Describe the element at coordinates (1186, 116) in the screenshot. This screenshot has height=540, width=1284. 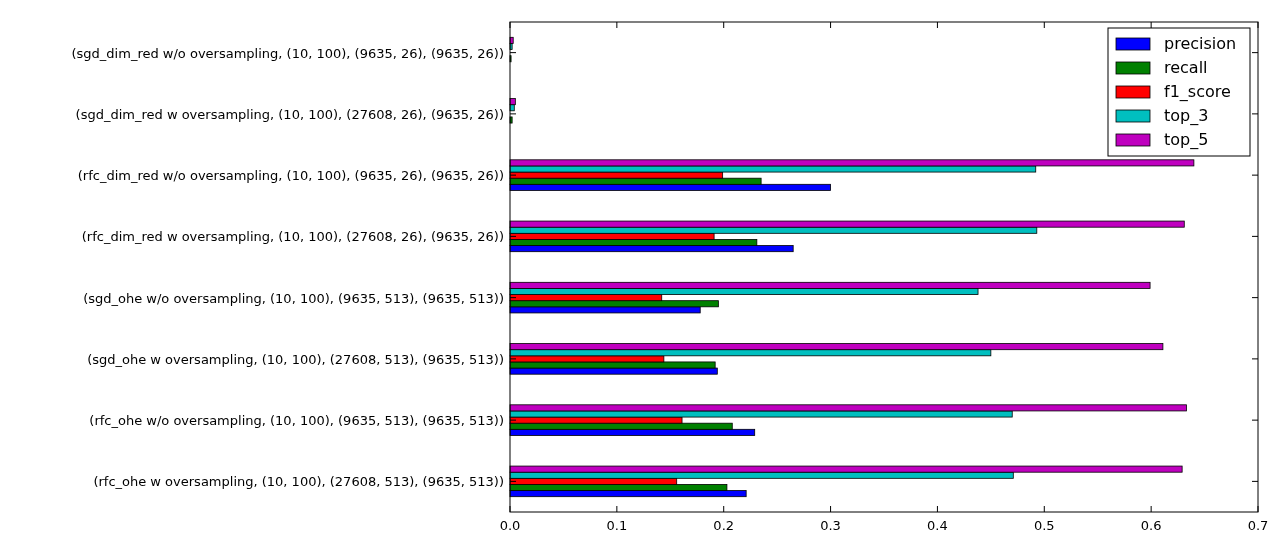
I see `legend-label: top_3` at that location.